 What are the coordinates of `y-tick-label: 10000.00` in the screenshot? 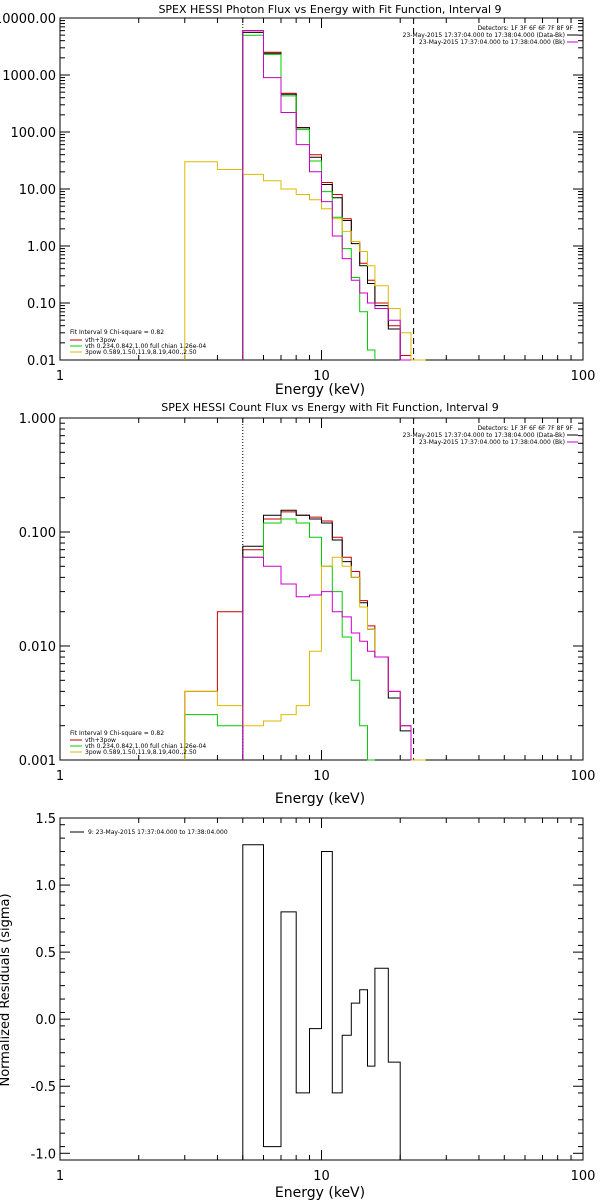 It's located at (28, 19).